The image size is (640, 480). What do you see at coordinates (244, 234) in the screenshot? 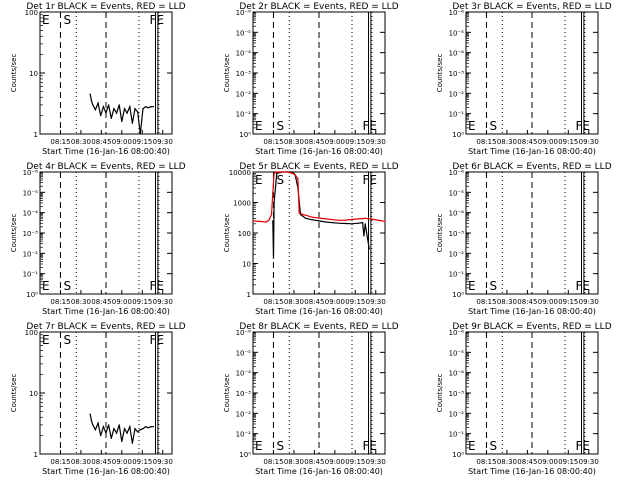
I see `y-tick-label: 100` at bounding box center [244, 234].